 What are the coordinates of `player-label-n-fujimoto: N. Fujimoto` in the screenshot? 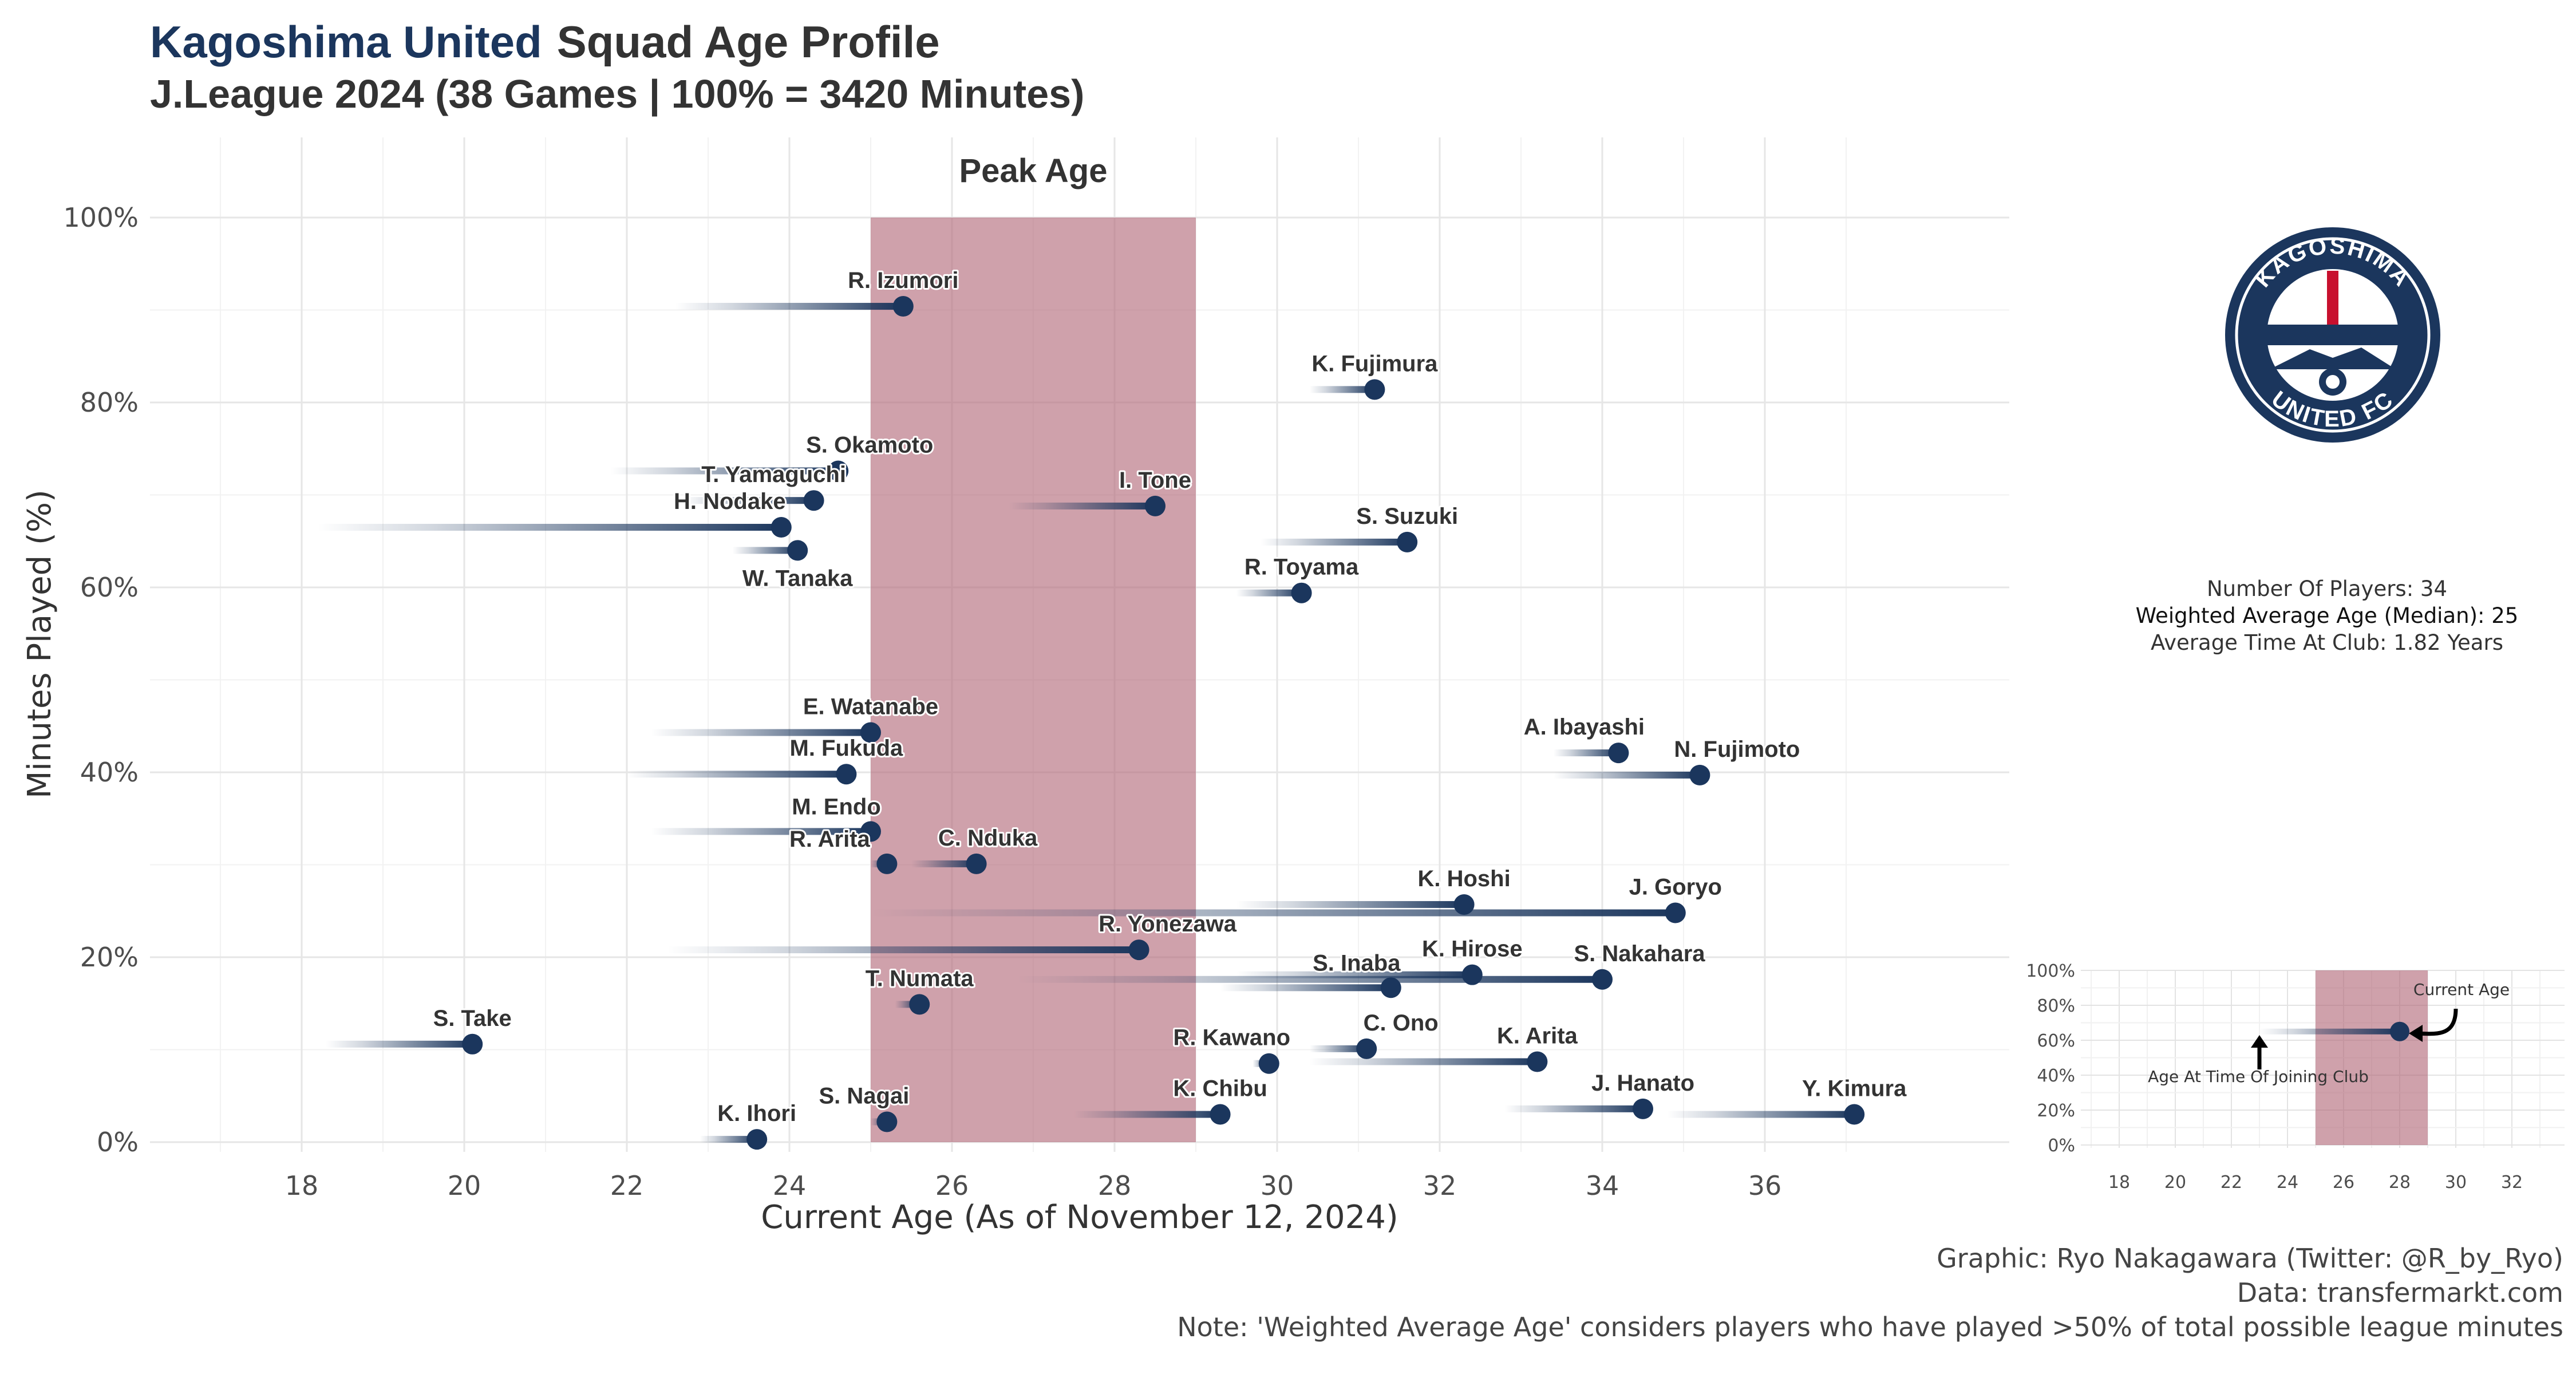 It's located at (1737, 750).